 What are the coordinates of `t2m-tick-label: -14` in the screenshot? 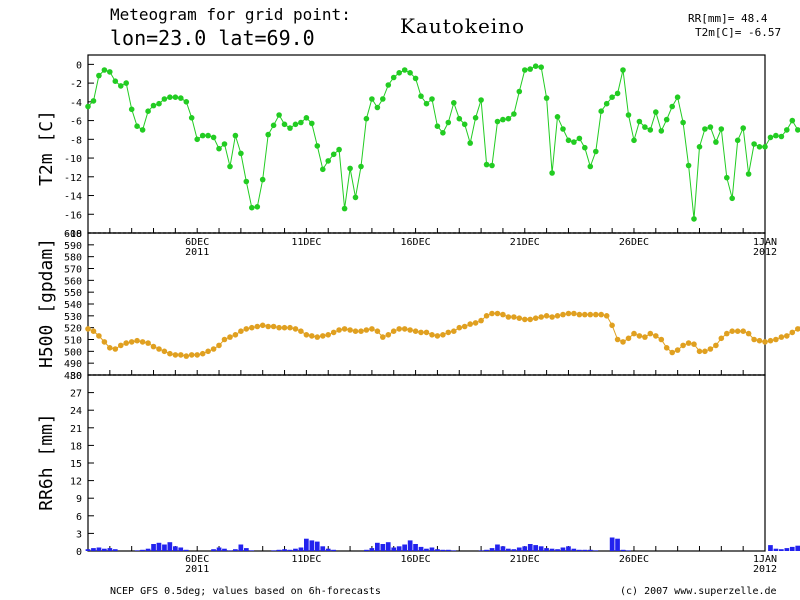 It's located at (73, 197).